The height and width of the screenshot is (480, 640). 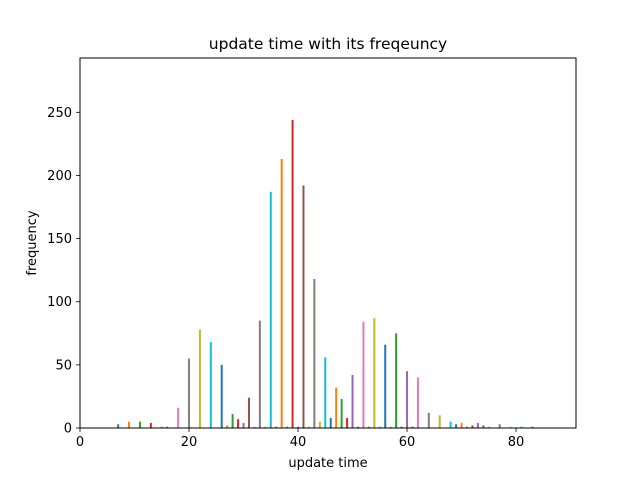 What do you see at coordinates (298, 442) in the screenshot?
I see `x-tick-label: 40` at bounding box center [298, 442].